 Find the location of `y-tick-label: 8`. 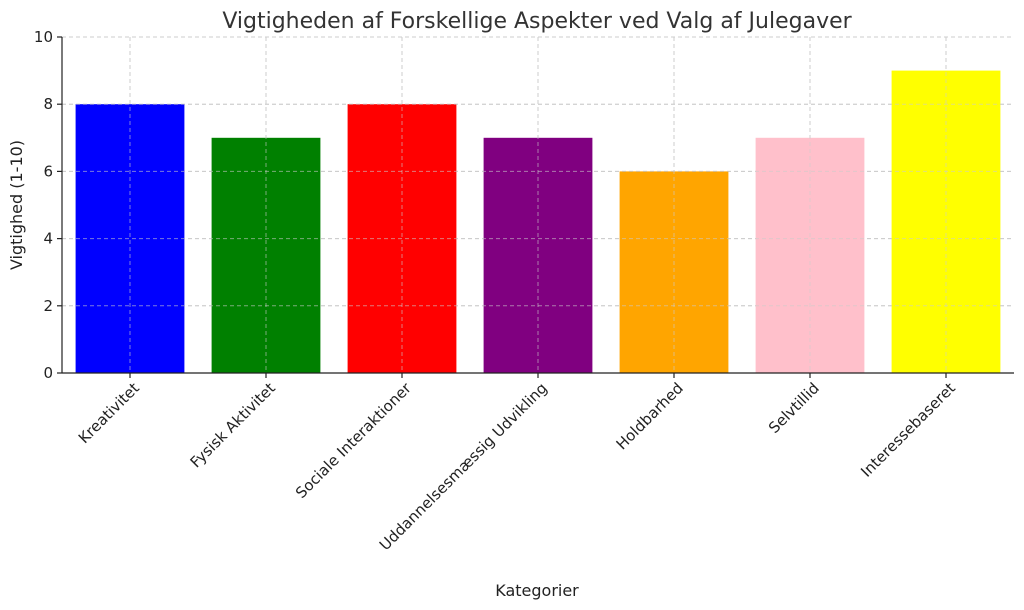

y-tick-label: 8 is located at coordinates (48, 104).